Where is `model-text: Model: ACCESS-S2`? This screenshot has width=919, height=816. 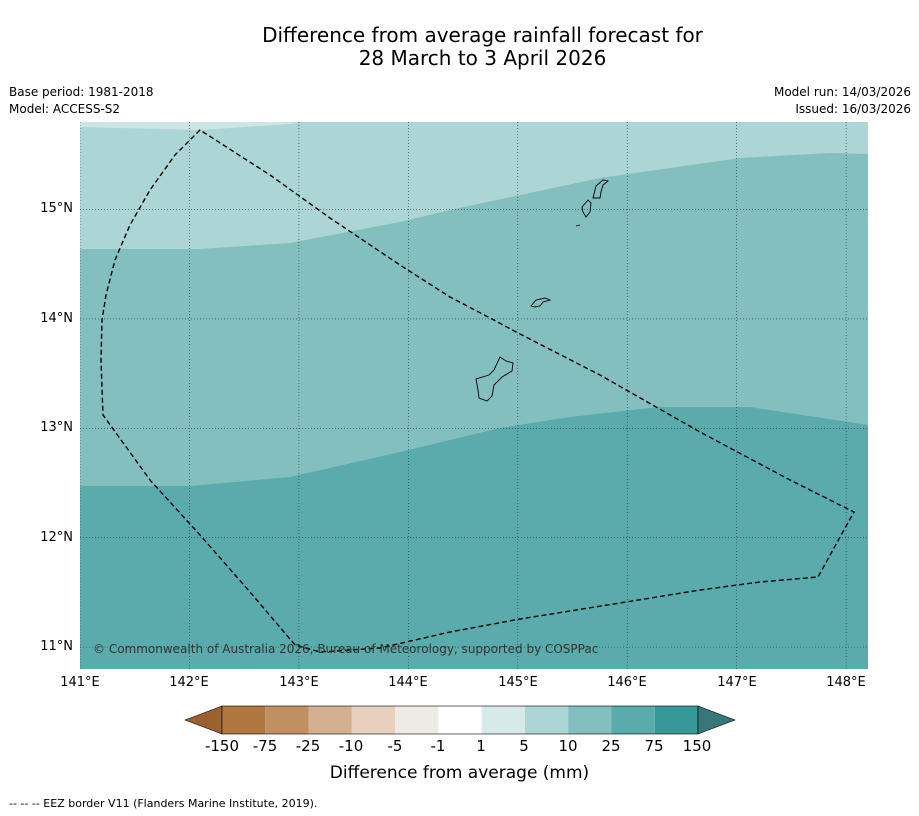 model-text: Model: ACCESS-S2 is located at coordinates (65, 109).